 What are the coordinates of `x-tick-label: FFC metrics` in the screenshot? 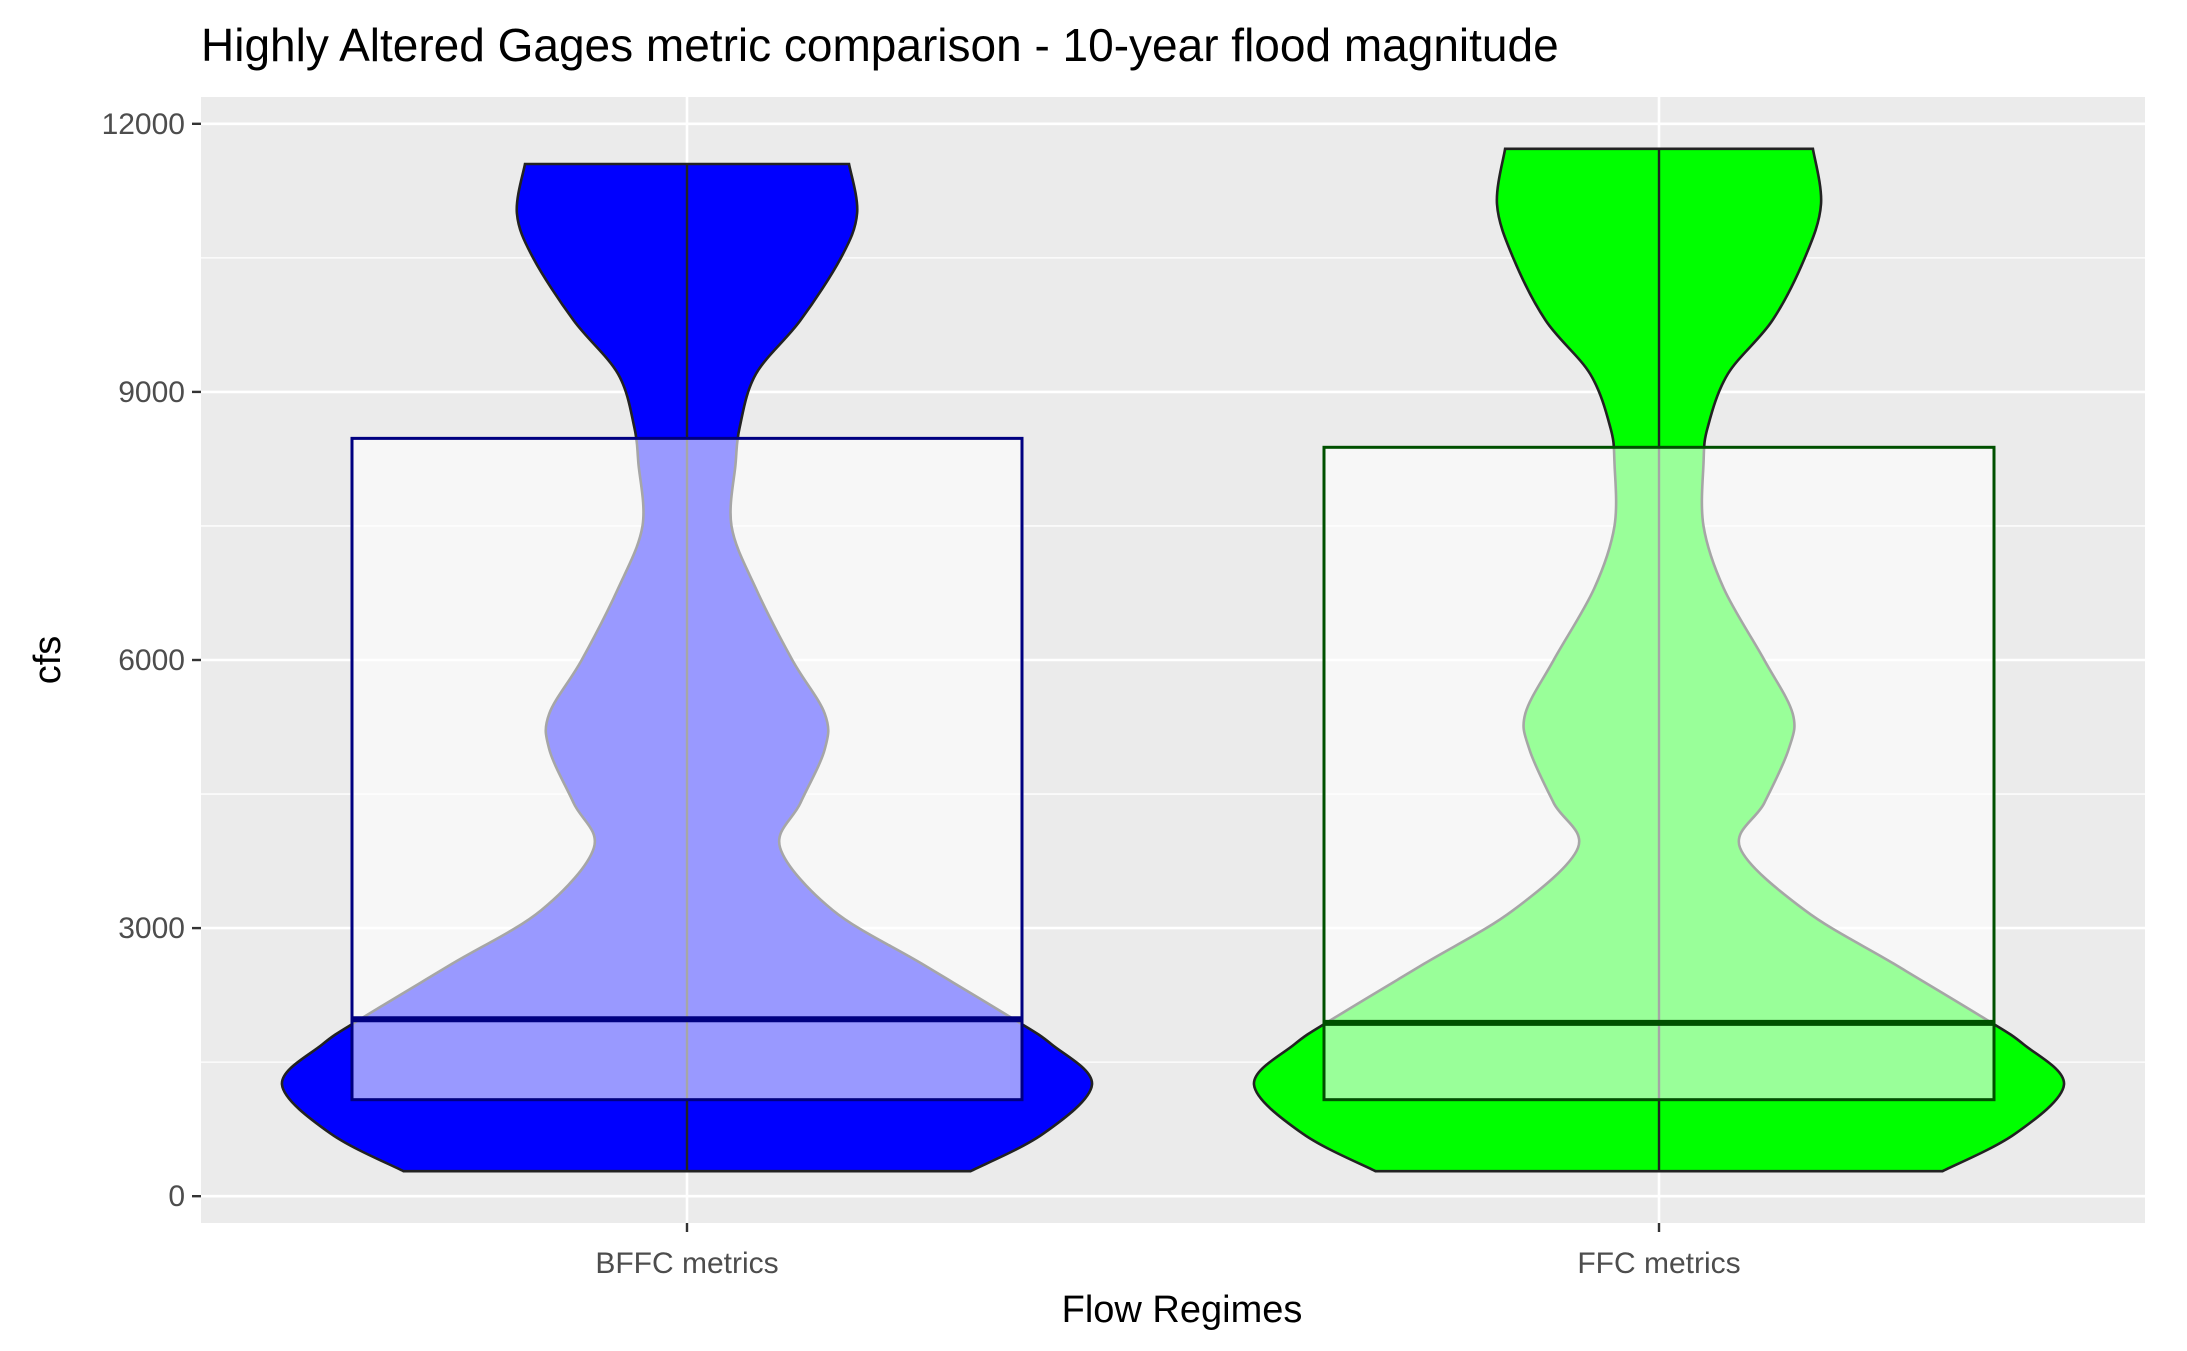 It's located at (1658, 1263).